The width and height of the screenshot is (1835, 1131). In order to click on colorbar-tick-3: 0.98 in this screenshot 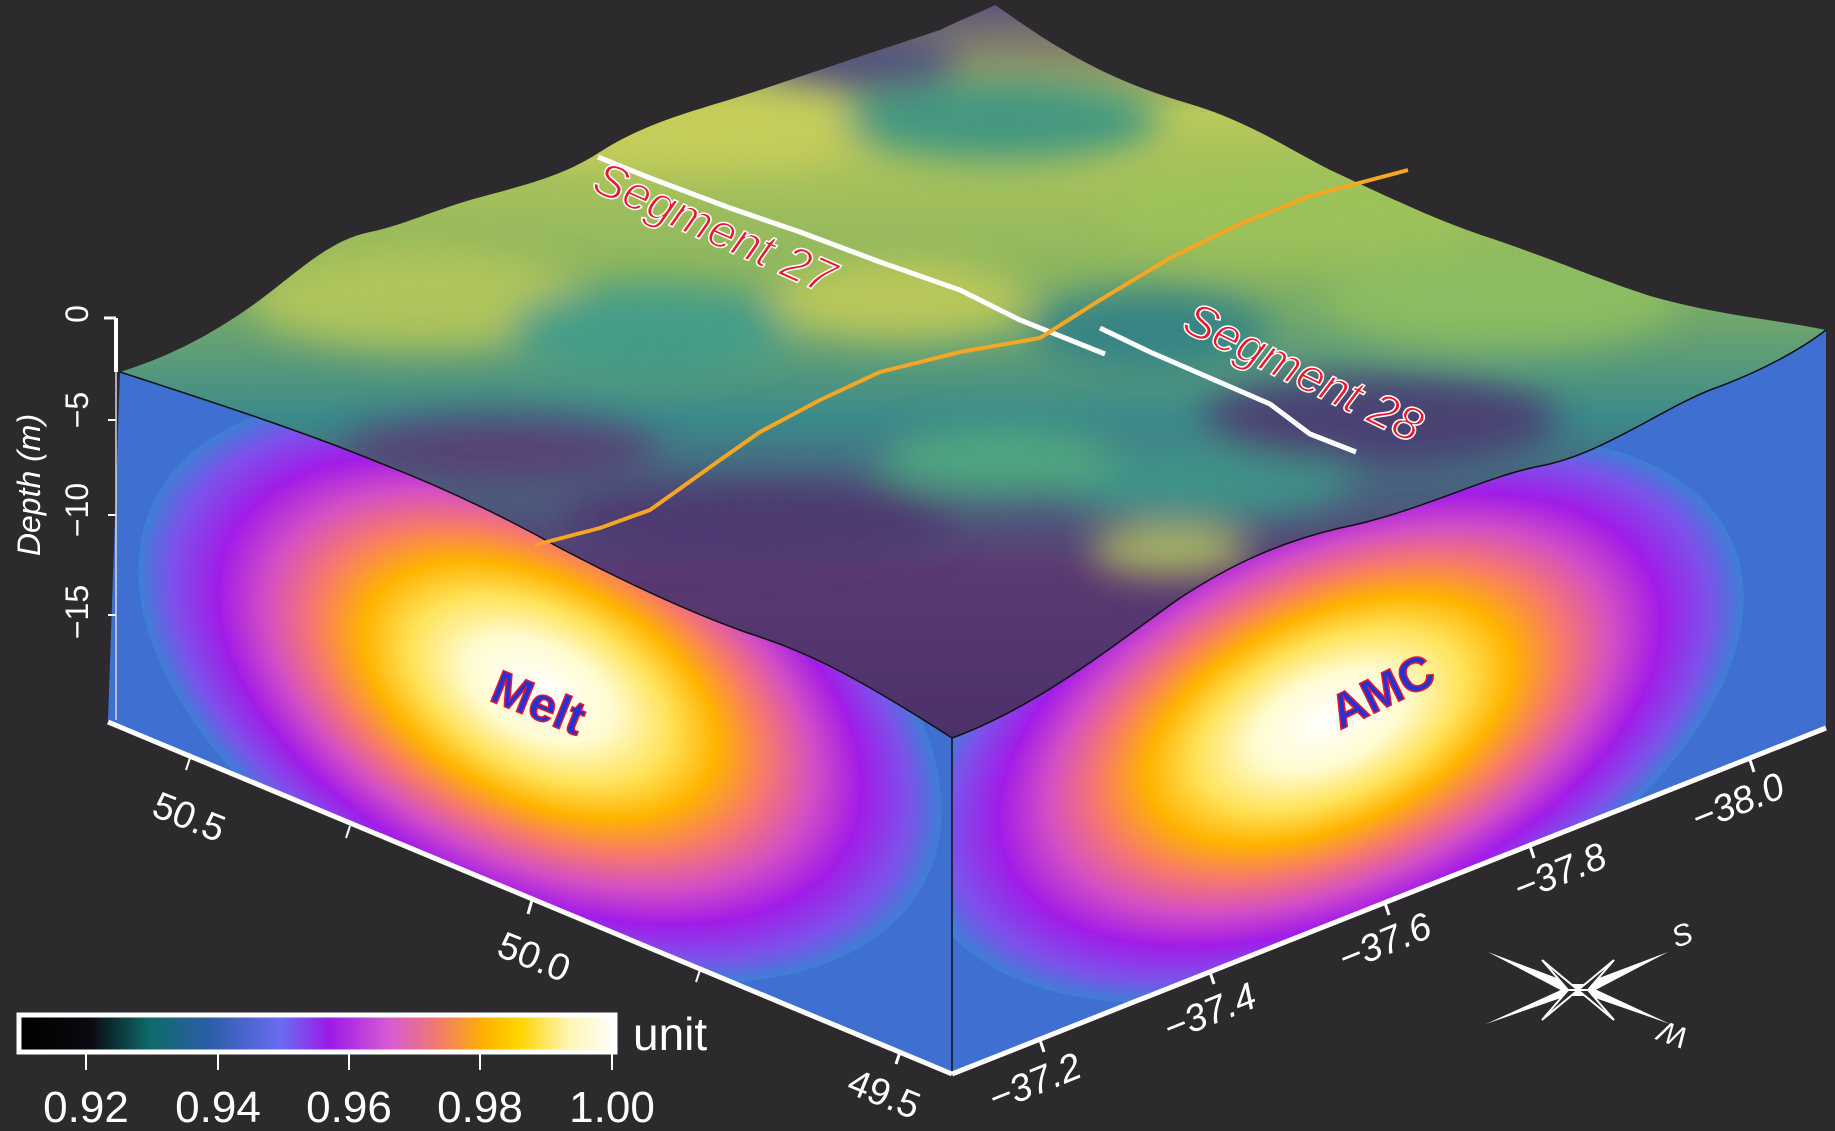, I will do `click(480, 1107)`.